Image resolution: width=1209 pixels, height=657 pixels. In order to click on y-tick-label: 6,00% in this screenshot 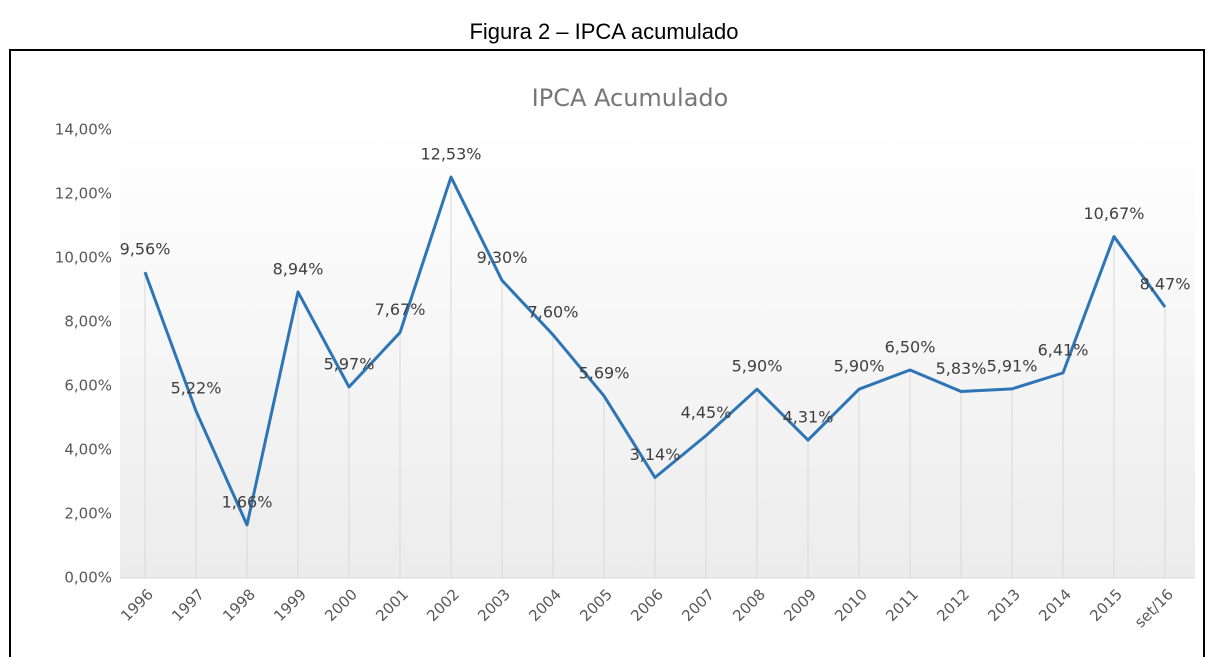, I will do `click(88, 386)`.